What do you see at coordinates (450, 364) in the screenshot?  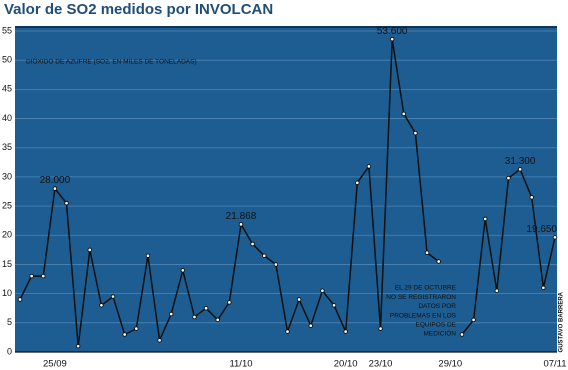 I see `x-tick-label: 29/10` at bounding box center [450, 364].